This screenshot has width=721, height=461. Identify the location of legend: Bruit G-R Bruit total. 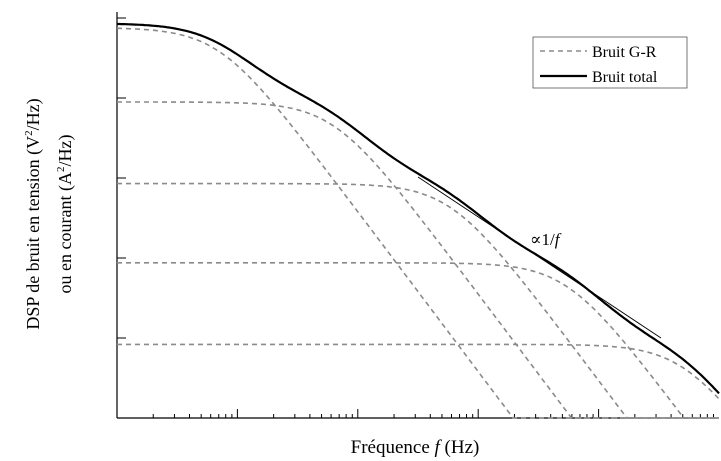
(610, 62).